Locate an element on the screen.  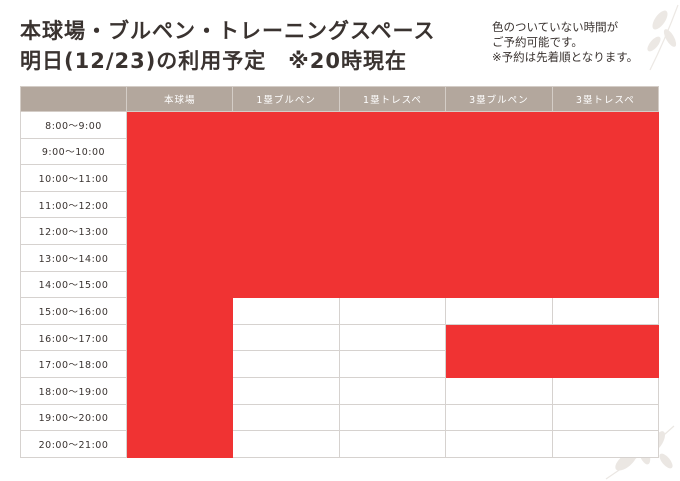
table-row: 19:00～20:00 is located at coordinates (339, 417).